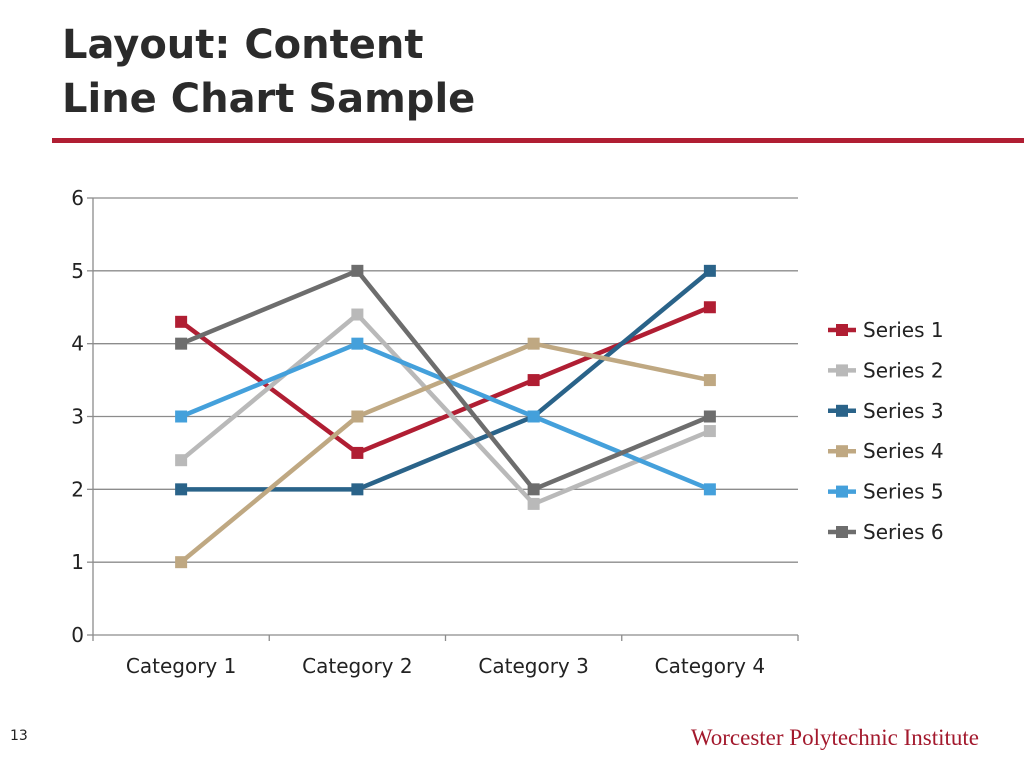 The height and width of the screenshot is (768, 1024). What do you see at coordinates (710, 666) in the screenshot?
I see `x-tick-label: Category 4` at bounding box center [710, 666].